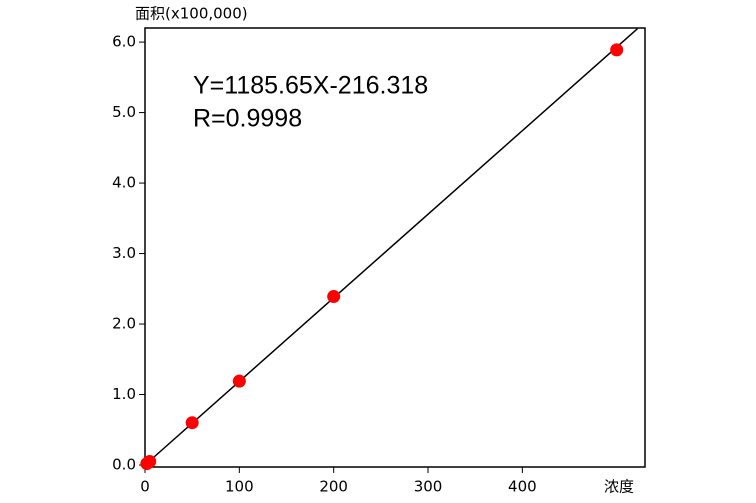  Describe the element at coordinates (239, 487) in the screenshot. I see `x-tick-label: 100` at that location.